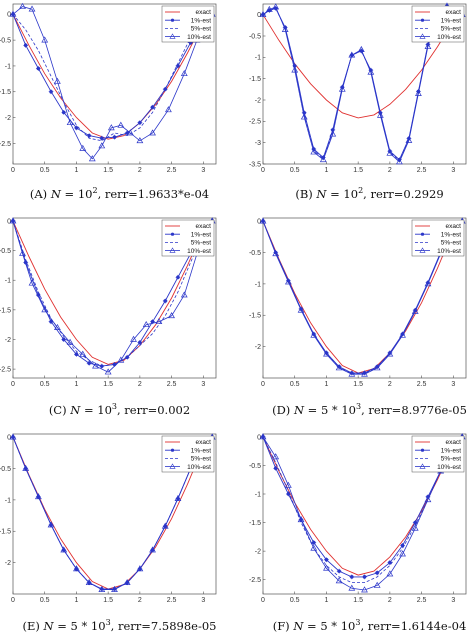 The width and height of the screenshot is (474, 641). What do you see at coordinates (451, 29) in the screenshot?
I see `legend-label: 5%-est` at bounding box center [451, 29].